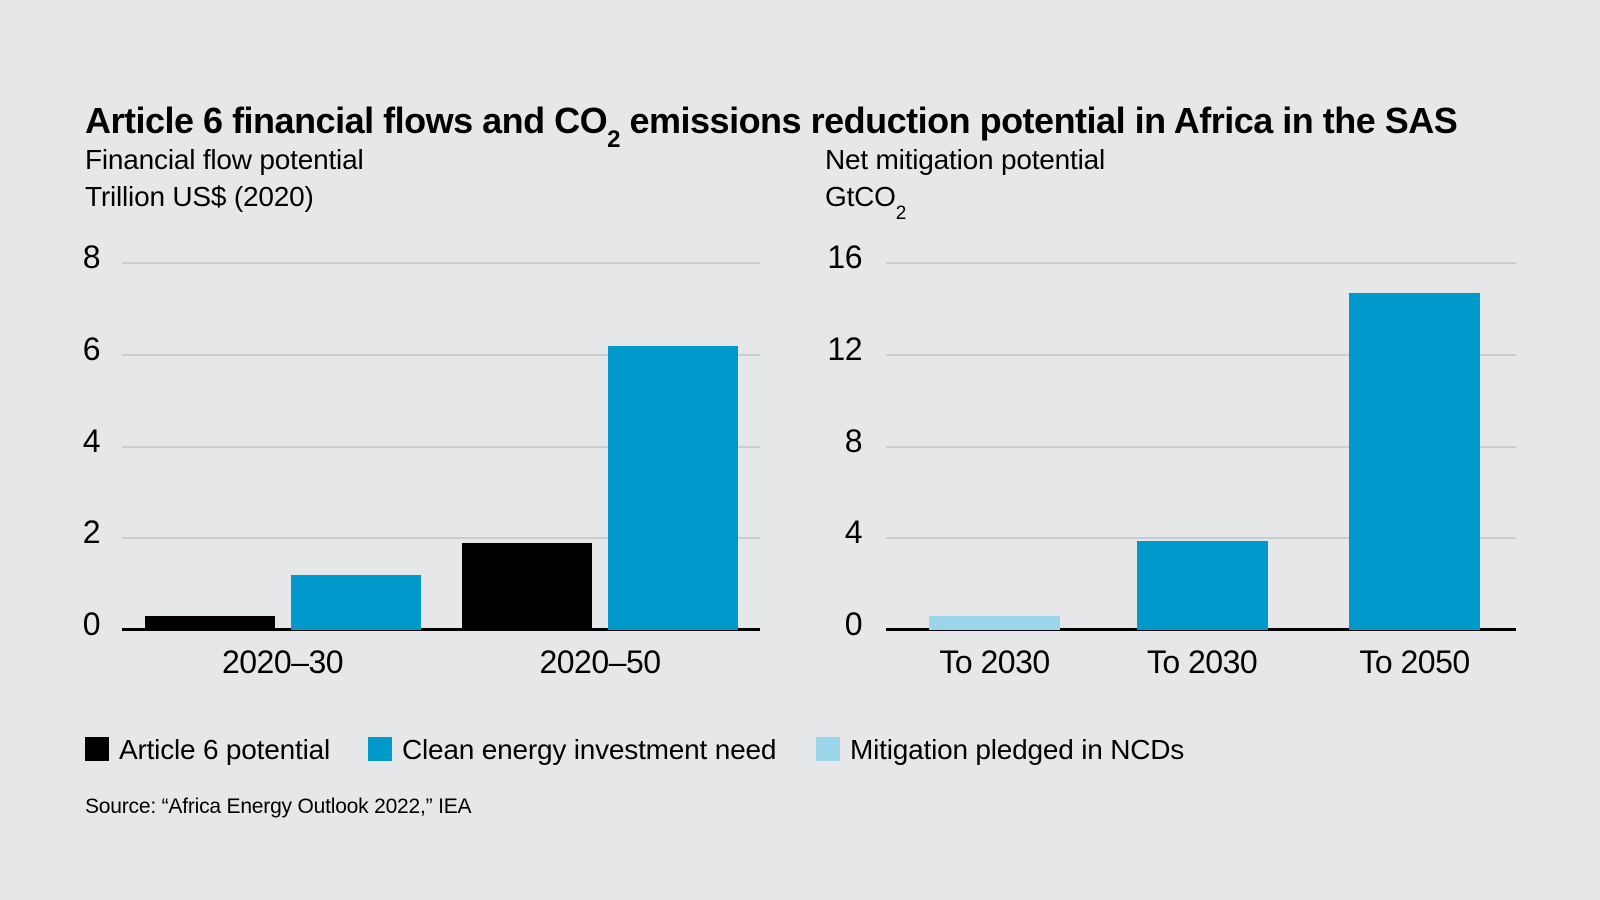 The height and width of the screenshot is (900, 1600). What do you see at coordinates (965, 182) in the screenshot?
I see `right-chart-subtitle: Net mitigation potential GtCO2` at bounding box center [965, 182].